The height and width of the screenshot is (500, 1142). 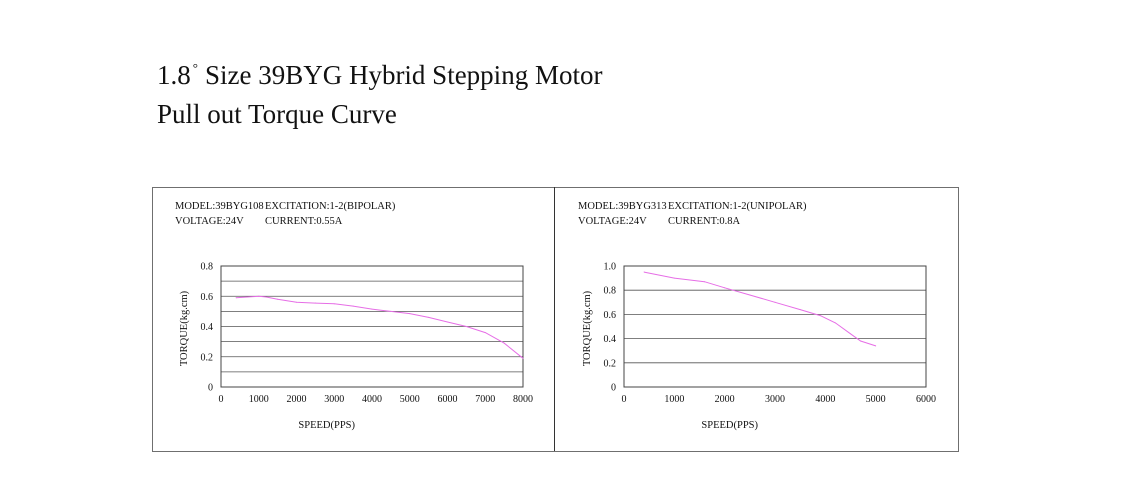 I want to click on model-label: MODEL:39BYG313, so click(x=622, y=206).